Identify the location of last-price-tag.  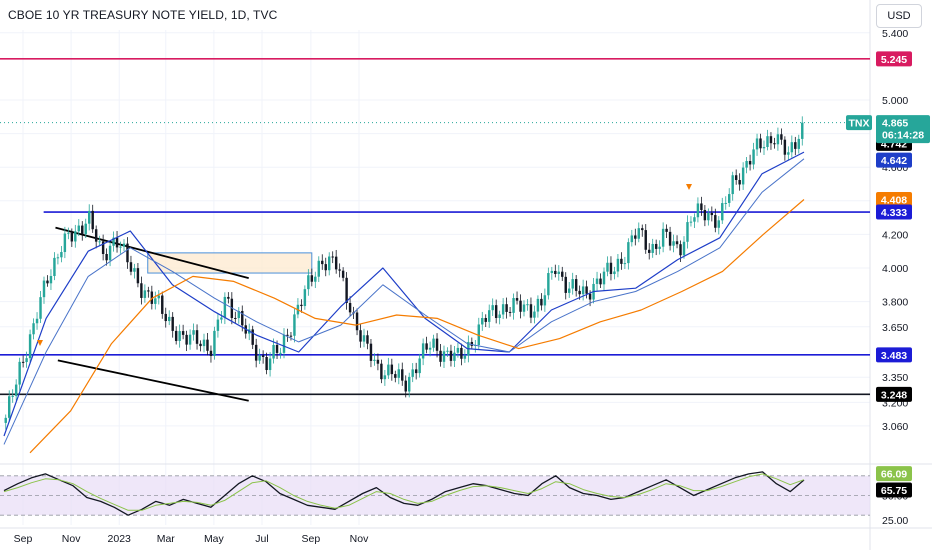
(903, 129).